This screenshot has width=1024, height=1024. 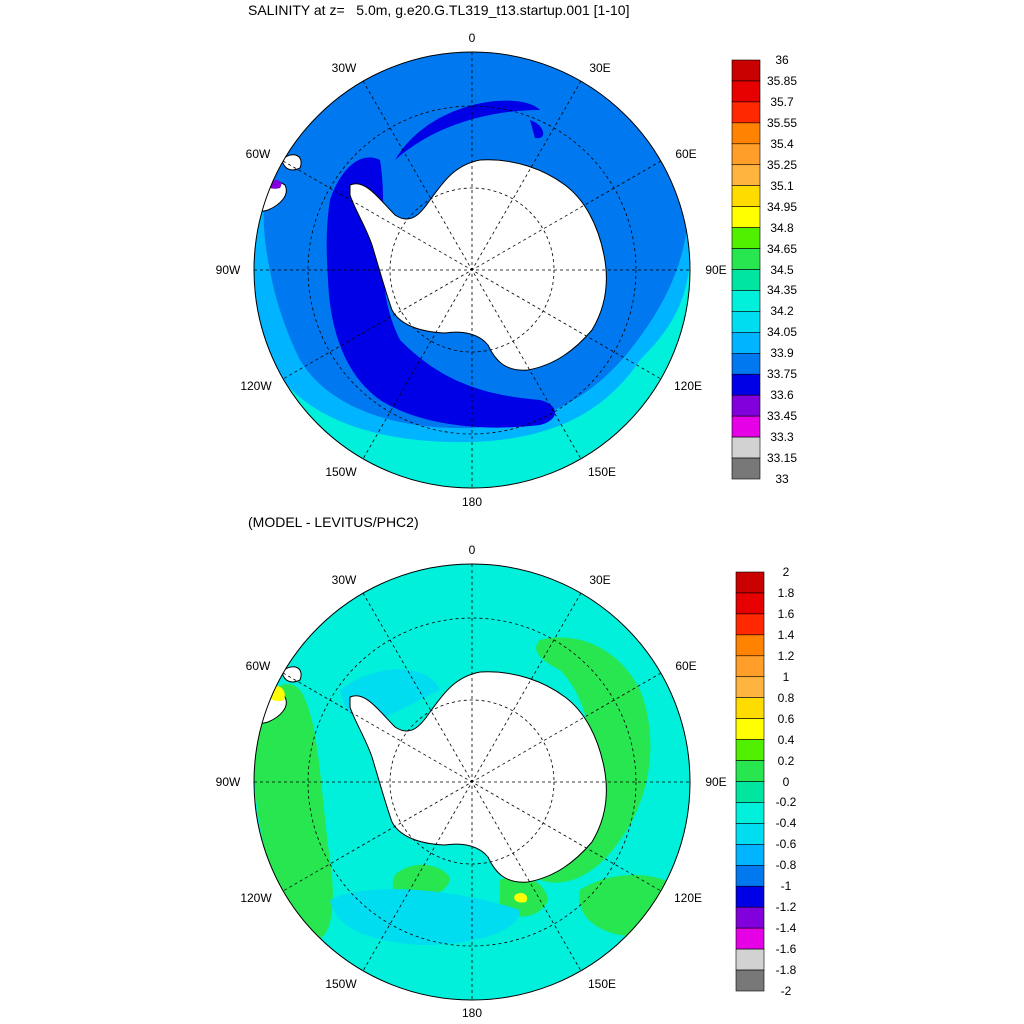 What do you see at coordinates (602, 984) in the screenshot?
I see `bot-lon-150e: 150E` at bounding box center [602, 984].